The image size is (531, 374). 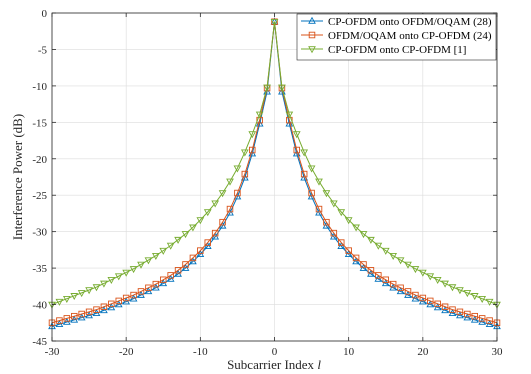 I want to click on y-axis-title: Interference Power (dB), so click(x=17, y=177).